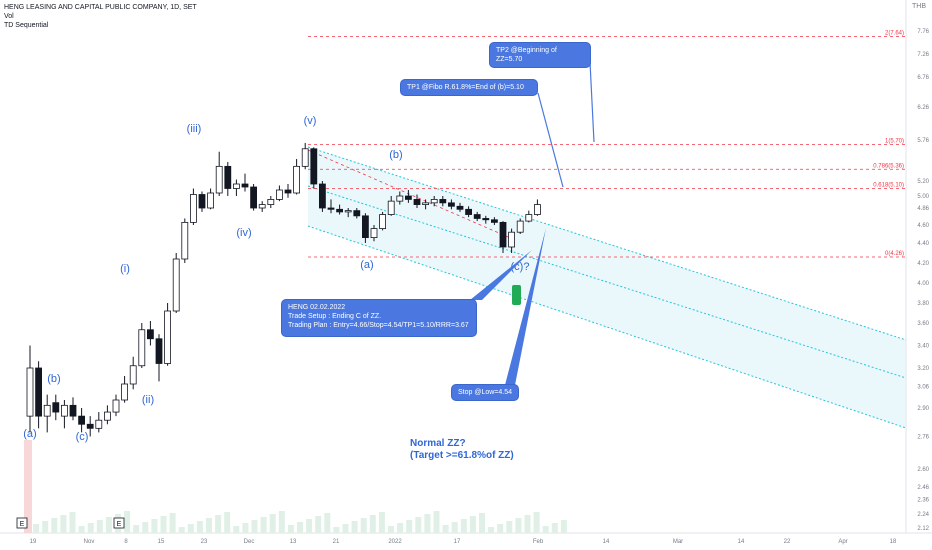 Image resolution: width=932 pixels, height=550 pixels. Describe the element at coordinates (336, 542) in the screenshot. I see `x-tick-label: 21` at that location.